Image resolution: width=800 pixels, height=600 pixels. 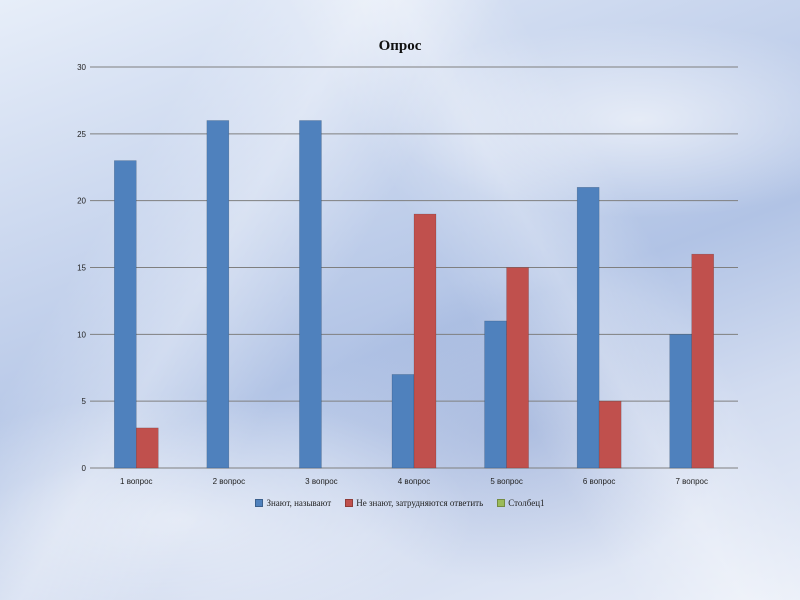 I want to click on y-tick-label: 15, so click(x=81, y=268).